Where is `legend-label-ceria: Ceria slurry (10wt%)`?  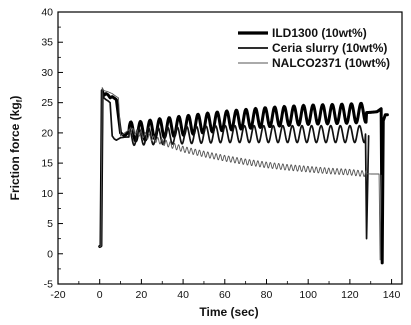
legend-label-ceria: Ceria slurry (10wt%) is located at coordinates (329, 48).